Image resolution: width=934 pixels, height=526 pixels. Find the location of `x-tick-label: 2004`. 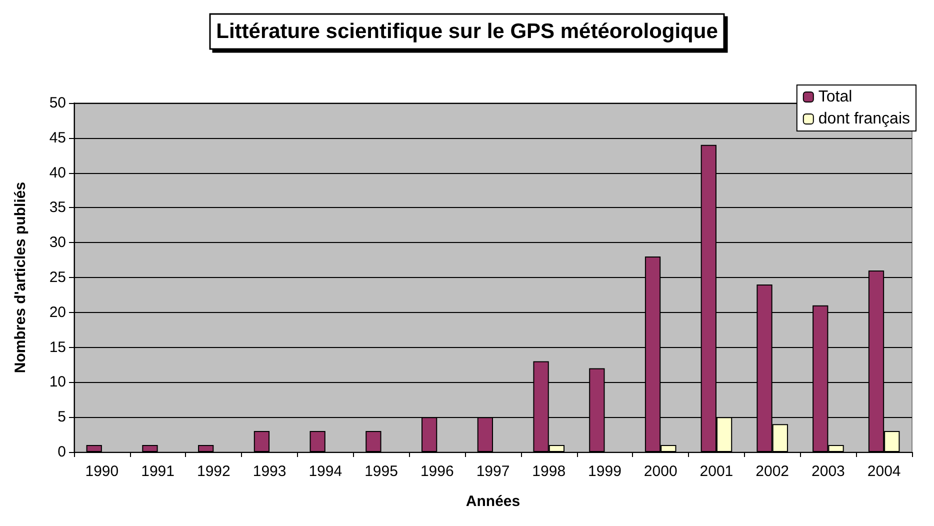

x-tick-label: 2004 is located at coordinates (884, 471).